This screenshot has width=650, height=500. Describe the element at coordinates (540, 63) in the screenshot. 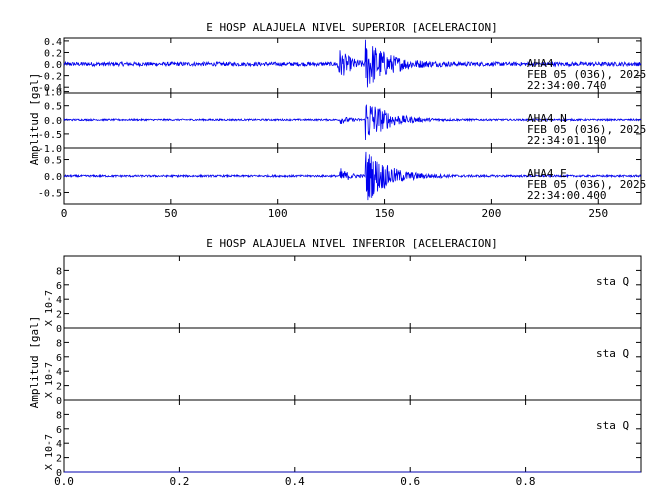

I see `station-label: AHA4` at that location.